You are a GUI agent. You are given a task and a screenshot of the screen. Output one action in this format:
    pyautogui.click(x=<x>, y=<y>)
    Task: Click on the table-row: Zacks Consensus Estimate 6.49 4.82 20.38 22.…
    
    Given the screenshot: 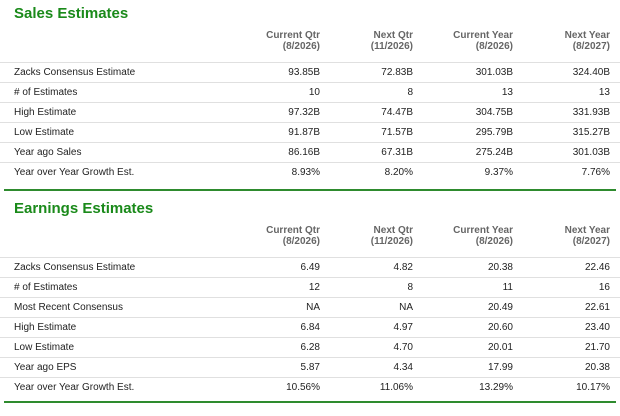 What is the action you would take?
    pyautogui.click(x=310, y=267)
    